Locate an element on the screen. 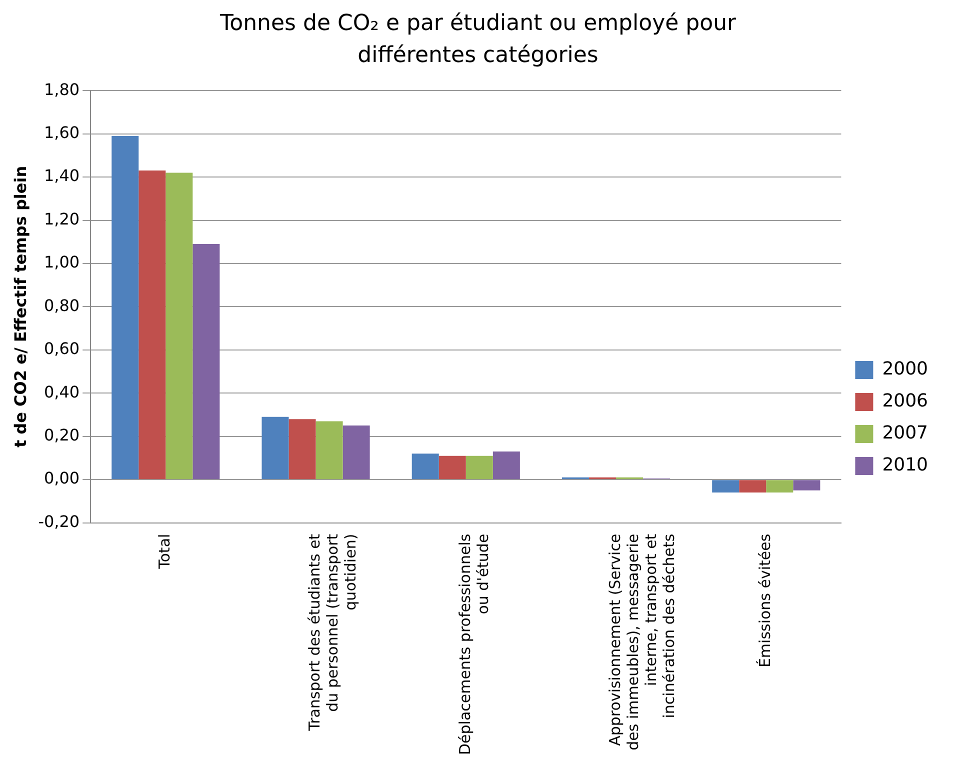 This screenshot has width=957, height=769. legend-label: 2006 is located at coordinates (905, 401).